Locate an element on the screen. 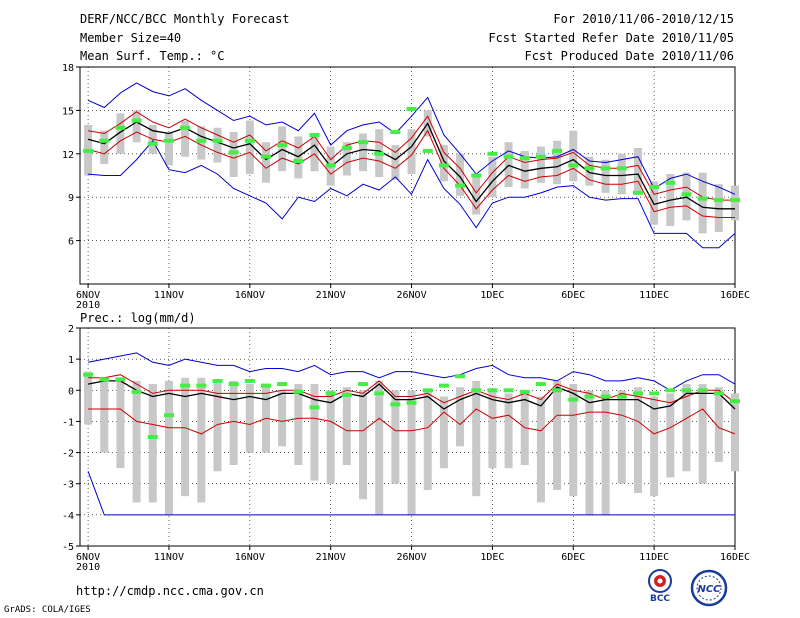  temp-spread-high-line is located at coordinates (411, 156).